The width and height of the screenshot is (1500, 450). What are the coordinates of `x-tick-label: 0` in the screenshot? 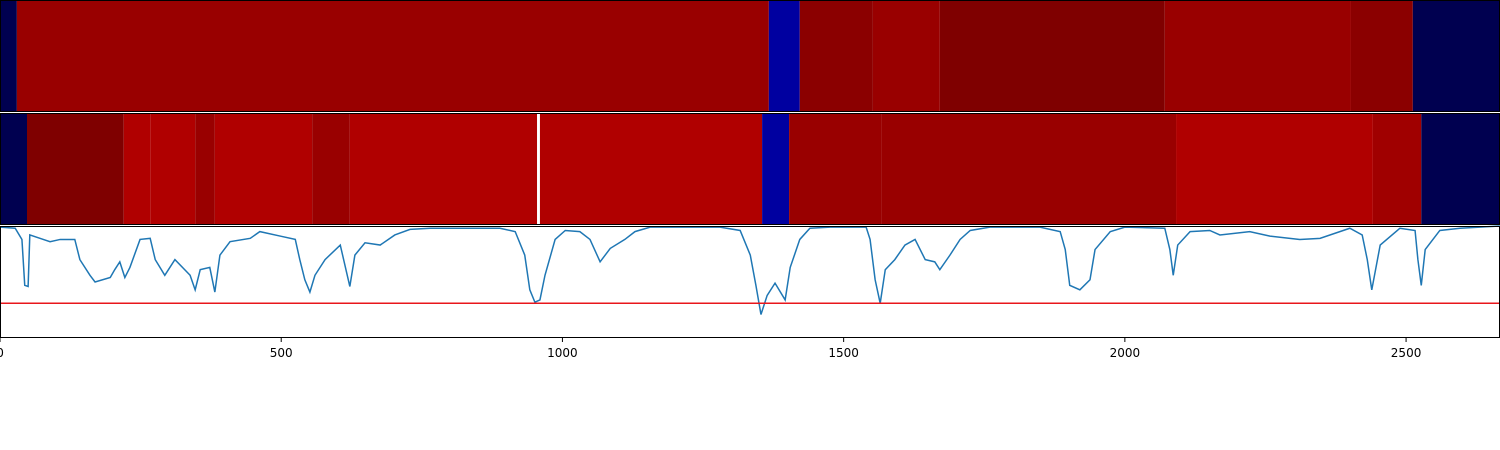 It's located at (2, 353).